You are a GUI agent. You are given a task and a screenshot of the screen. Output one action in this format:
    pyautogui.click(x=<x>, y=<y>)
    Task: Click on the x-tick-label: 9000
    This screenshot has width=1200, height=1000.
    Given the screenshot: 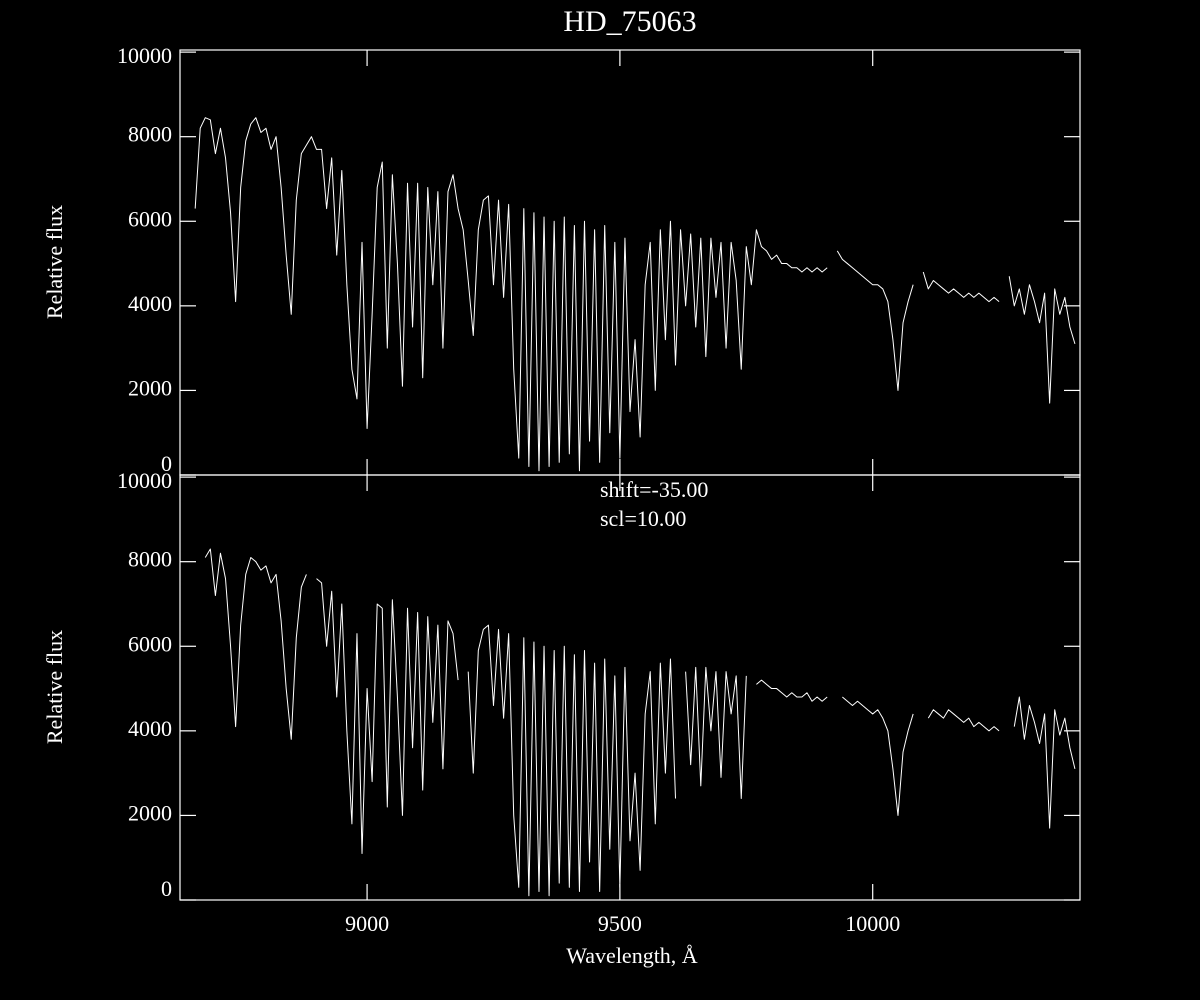 What is the action you would take?
    pyautogui.click(x=367, y=923)
    